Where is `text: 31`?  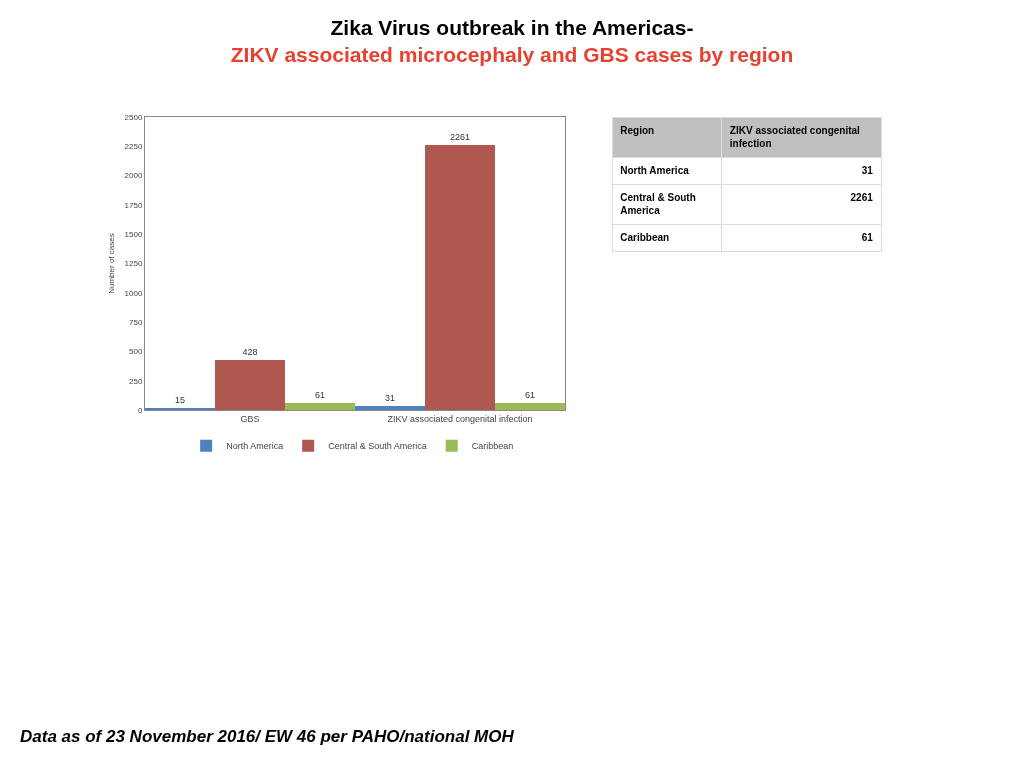
text: 31 is located at coordinates (867, 171).